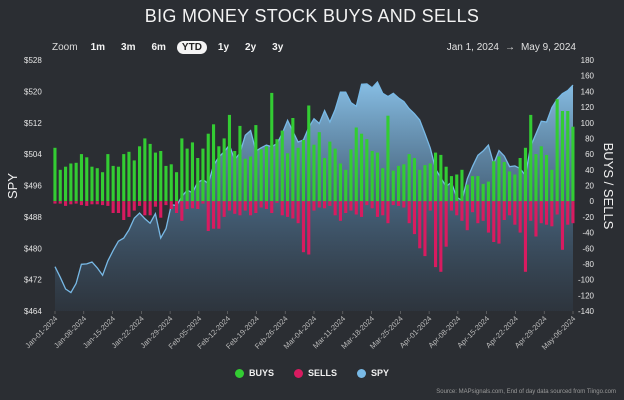  Describe the element at coordinates (254, 373) in the screenshot. I see `legend-item-buys: BUYS` at that location.